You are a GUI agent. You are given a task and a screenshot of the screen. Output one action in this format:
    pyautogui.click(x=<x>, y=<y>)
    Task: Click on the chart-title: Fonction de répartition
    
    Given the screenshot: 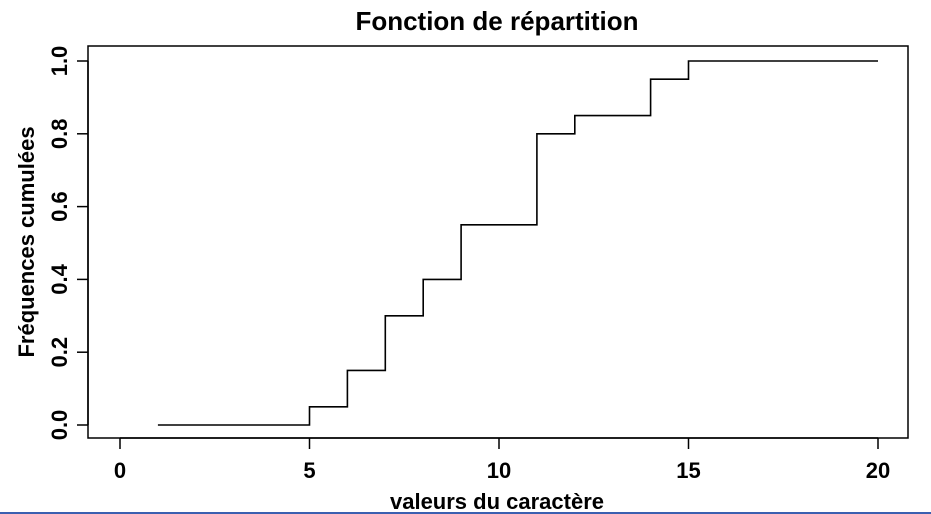 What is the action you would take?
    pyautogui.click(x=496, y=21)
    